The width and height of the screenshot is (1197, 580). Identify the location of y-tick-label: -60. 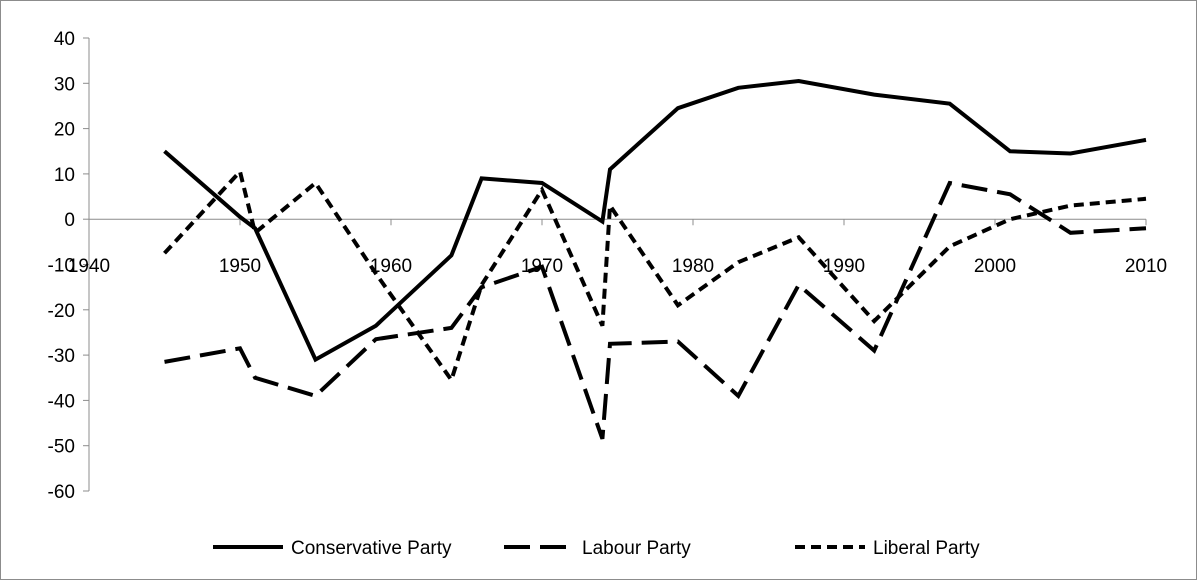
(61, 492).